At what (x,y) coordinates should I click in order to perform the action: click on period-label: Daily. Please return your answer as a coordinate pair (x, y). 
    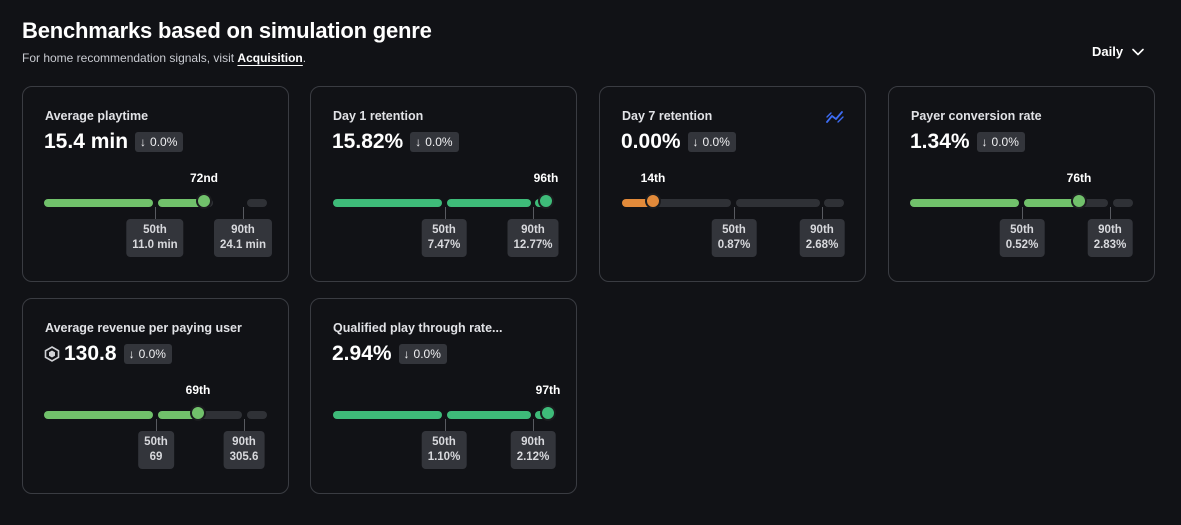
    Looking at the image, I should click on (1108, 51).